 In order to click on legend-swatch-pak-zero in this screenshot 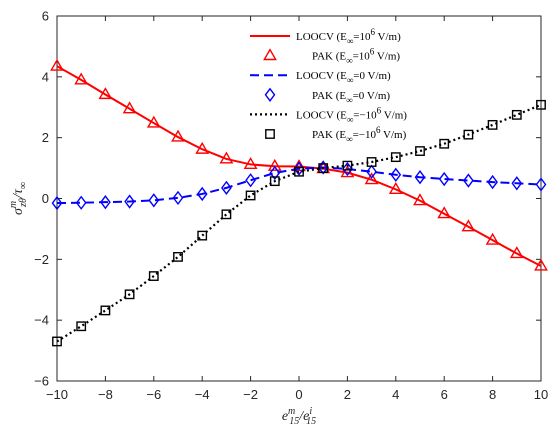, I will do `click(270, 94)`.